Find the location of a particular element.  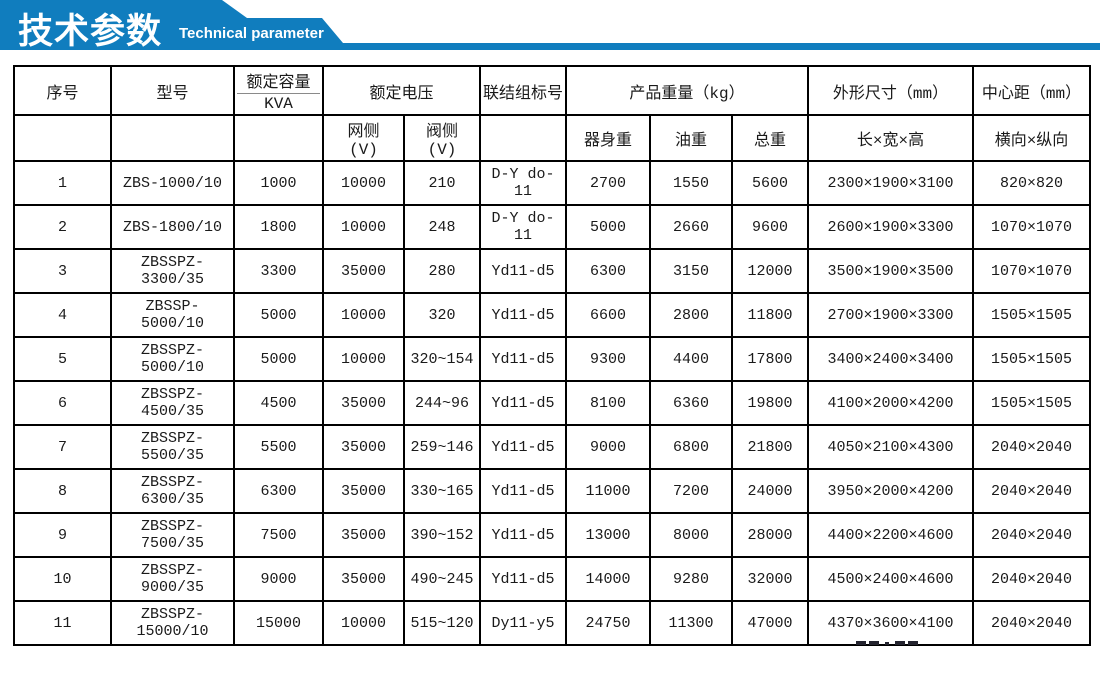

column-subheader-body-weight: 器身重 is located at coordinates (608, 138).